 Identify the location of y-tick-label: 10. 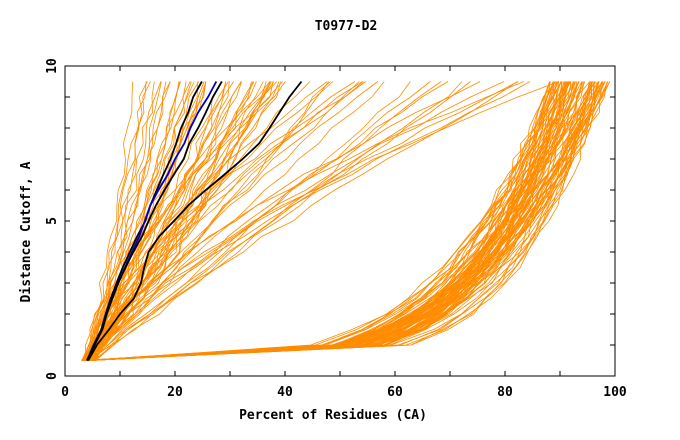
(52, 66).